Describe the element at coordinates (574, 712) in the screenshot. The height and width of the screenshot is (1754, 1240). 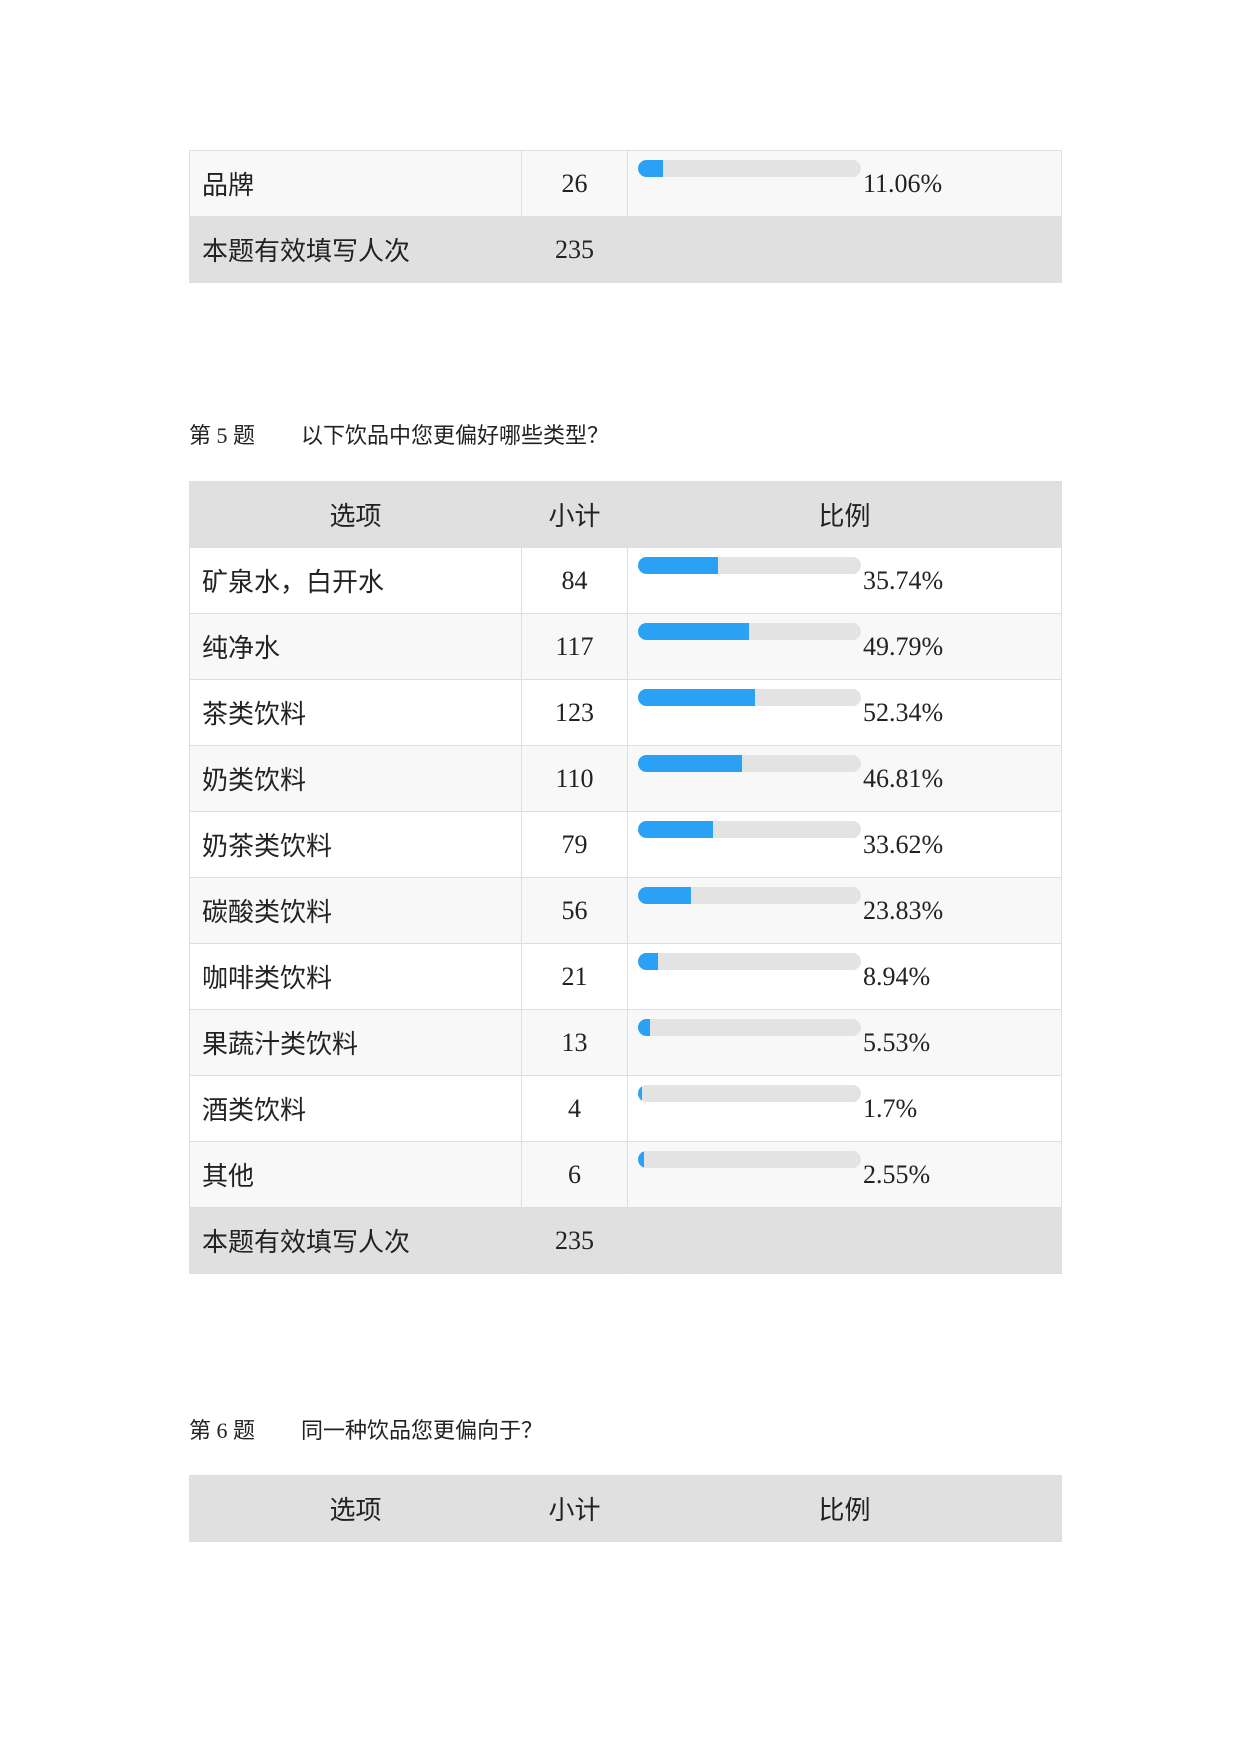
I see `option-count: 123` at that location.